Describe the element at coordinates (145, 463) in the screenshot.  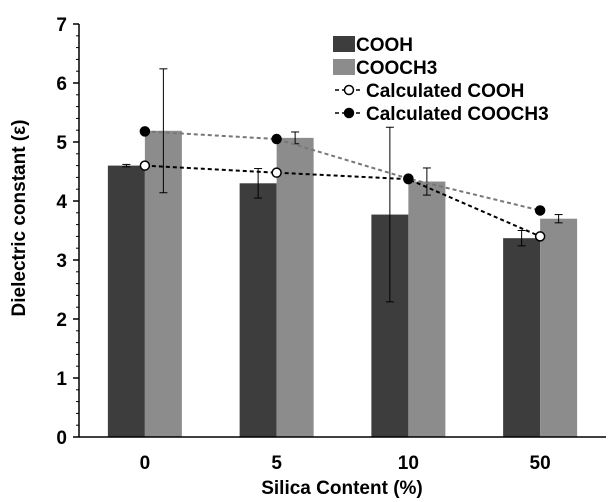
I see `x-tick-label-0: 0` at that location.